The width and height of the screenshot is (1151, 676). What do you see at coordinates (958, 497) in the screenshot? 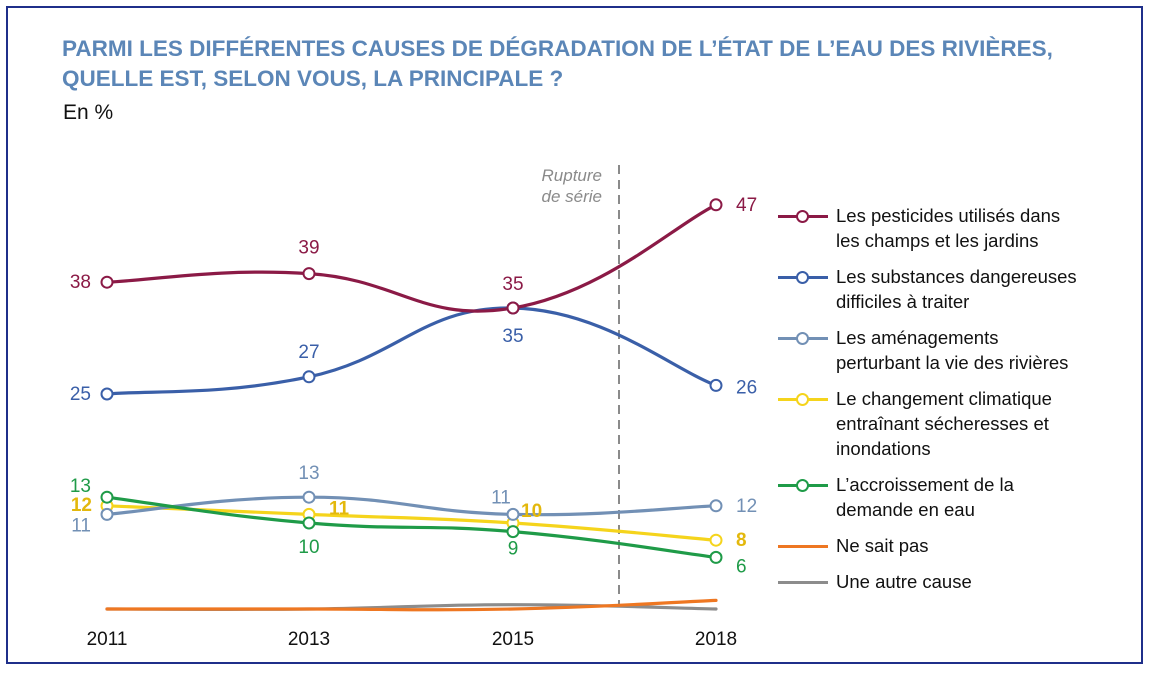
I see `legend-item: L’accroissement de la demande en eau` at bounding box center [958, 497].